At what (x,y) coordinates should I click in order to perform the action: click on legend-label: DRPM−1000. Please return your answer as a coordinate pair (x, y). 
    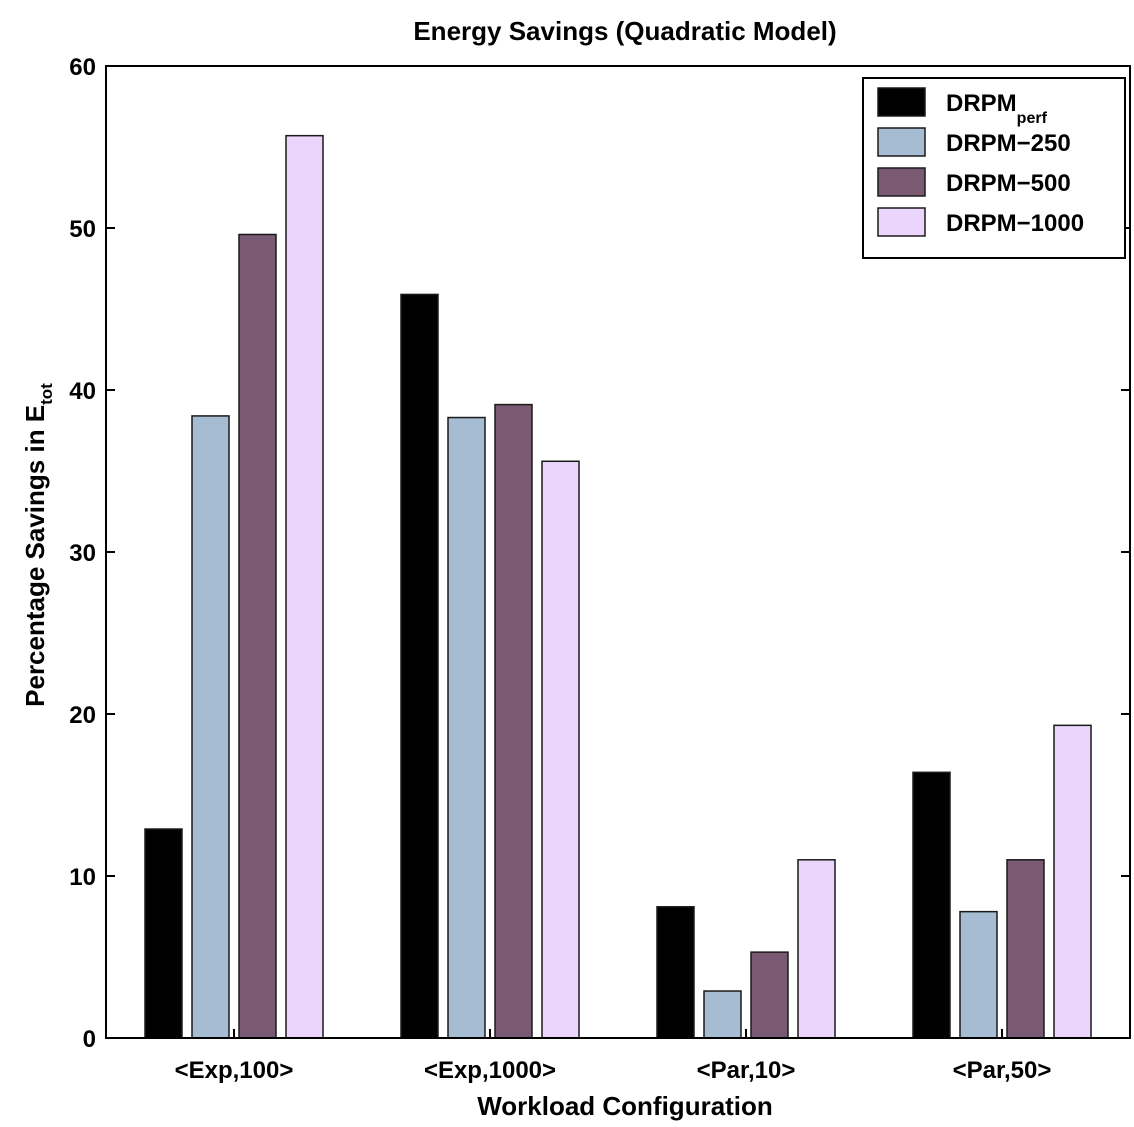
    Looking at the image, I should click on (1015, 223).